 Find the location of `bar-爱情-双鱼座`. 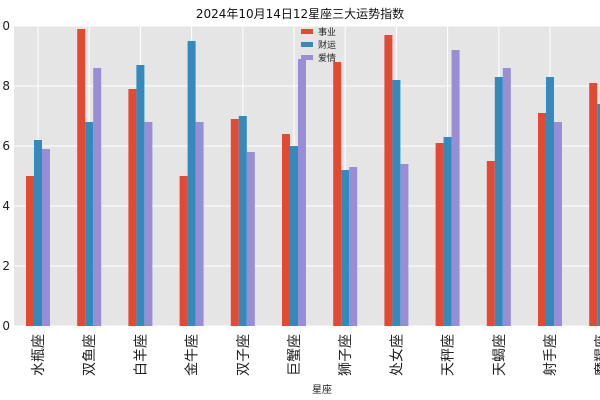

bar-爱情-双鱼座 is located at coordinates (97, 197).